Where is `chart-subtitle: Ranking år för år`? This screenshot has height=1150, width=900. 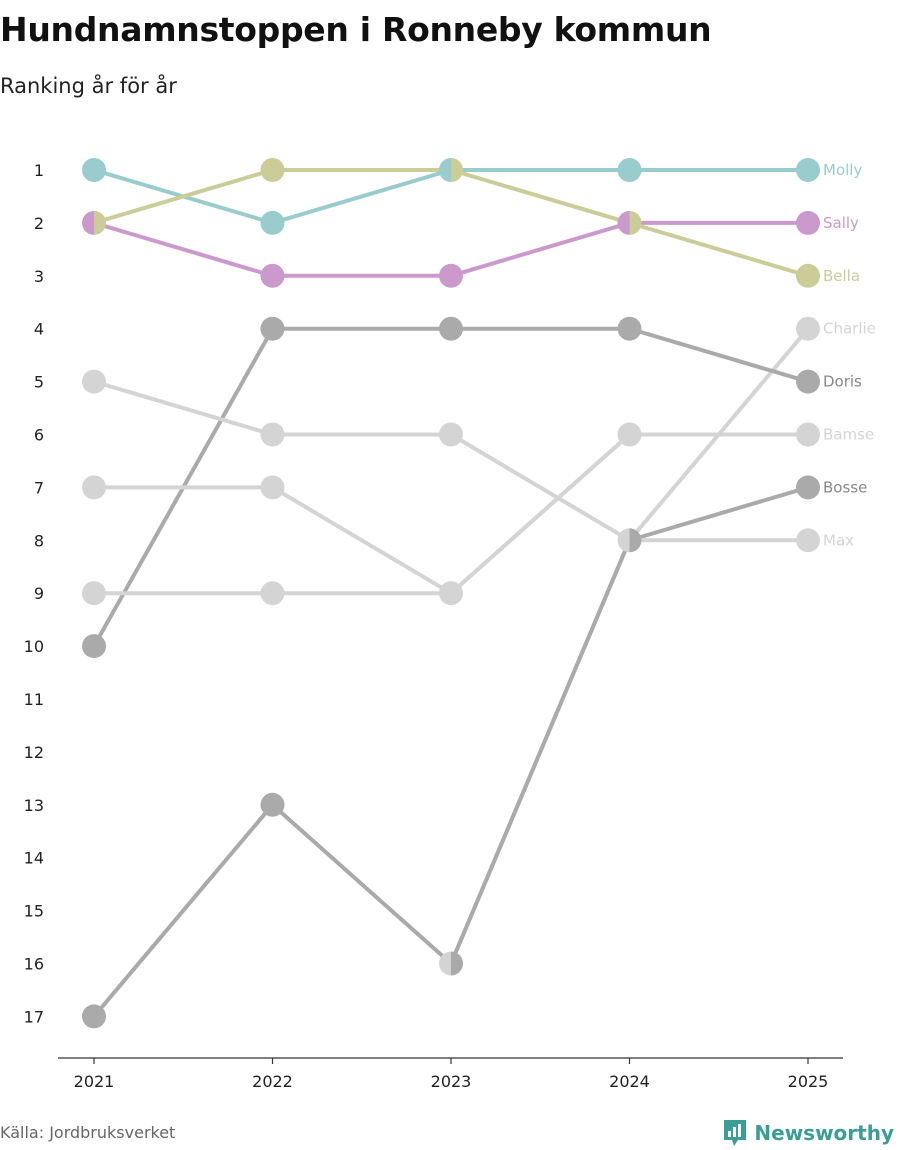 chart-subtitle: Ranking år för år is located at coordinates (88, 86).